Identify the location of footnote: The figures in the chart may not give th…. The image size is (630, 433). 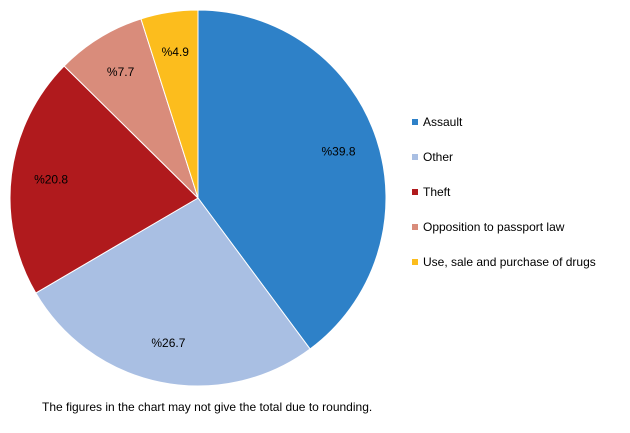
(207, 407).